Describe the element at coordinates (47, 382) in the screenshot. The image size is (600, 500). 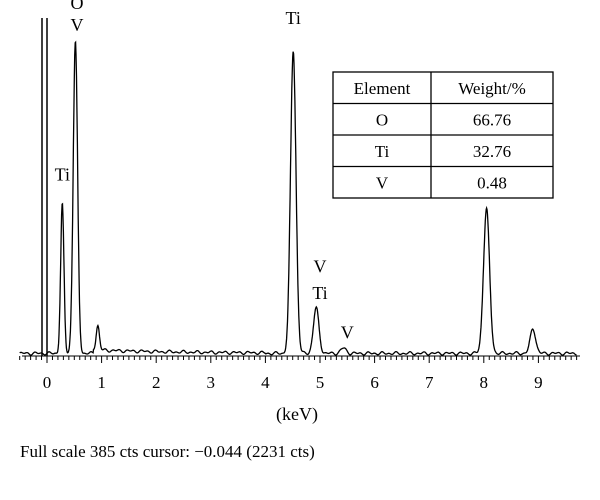
I see `x-tick-label: 0` at that location.